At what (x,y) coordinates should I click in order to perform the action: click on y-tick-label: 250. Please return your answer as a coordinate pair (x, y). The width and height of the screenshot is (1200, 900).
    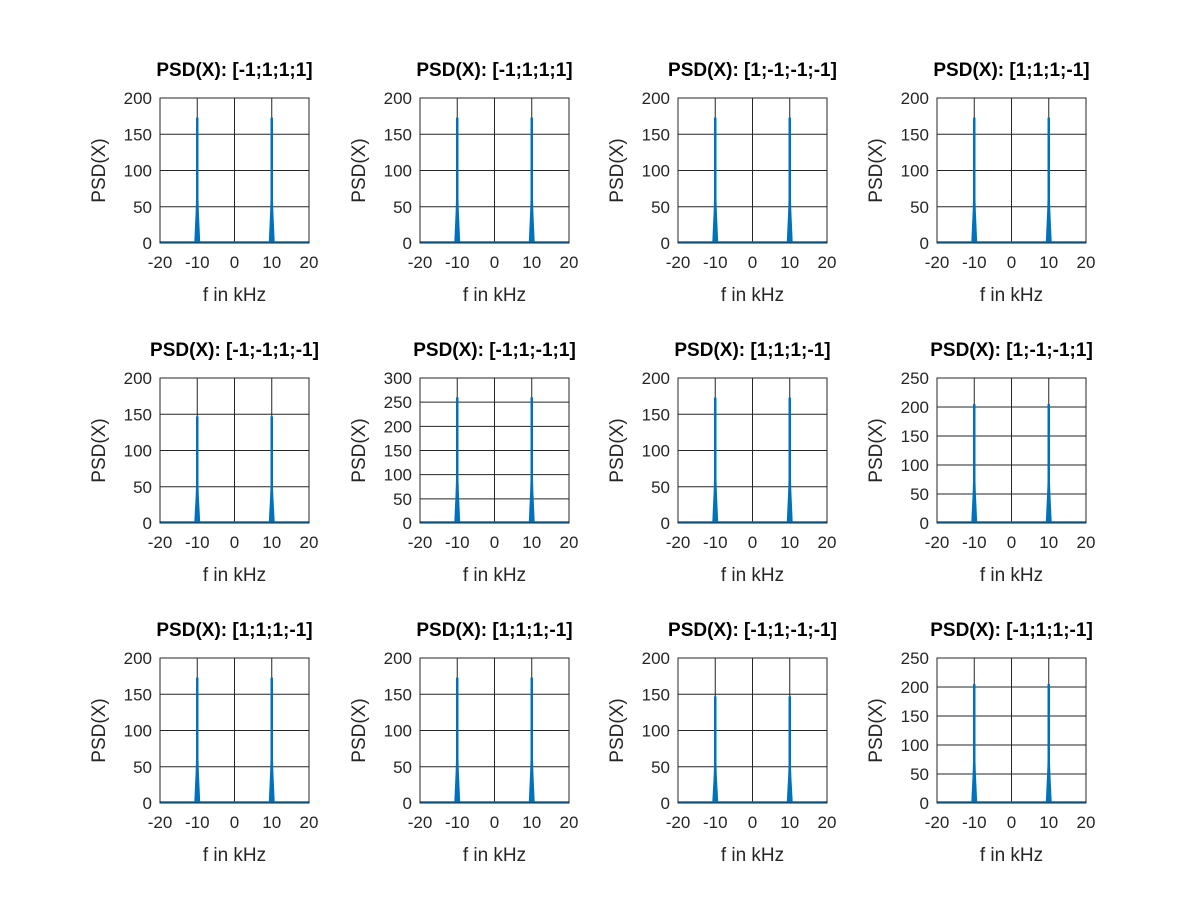
    Looking at the image, I should click on (915, 658).